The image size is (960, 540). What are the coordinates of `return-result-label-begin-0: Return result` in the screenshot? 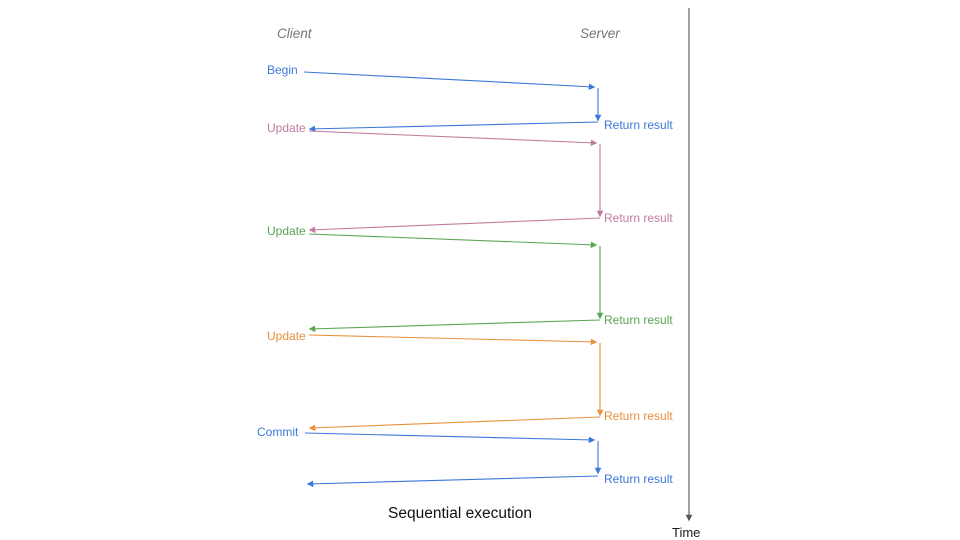 It's located at (638, 125).